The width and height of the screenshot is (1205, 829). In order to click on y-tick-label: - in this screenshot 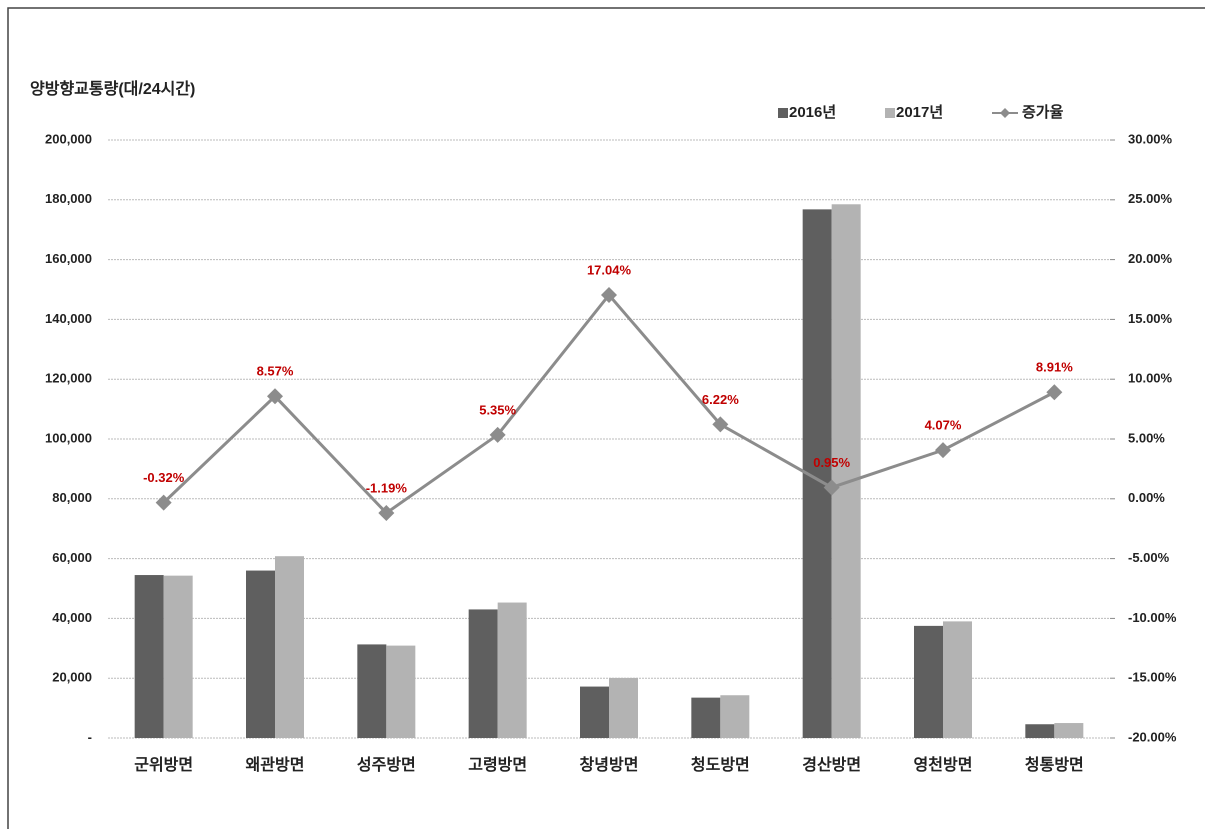, I will do `click(90, 736)`.